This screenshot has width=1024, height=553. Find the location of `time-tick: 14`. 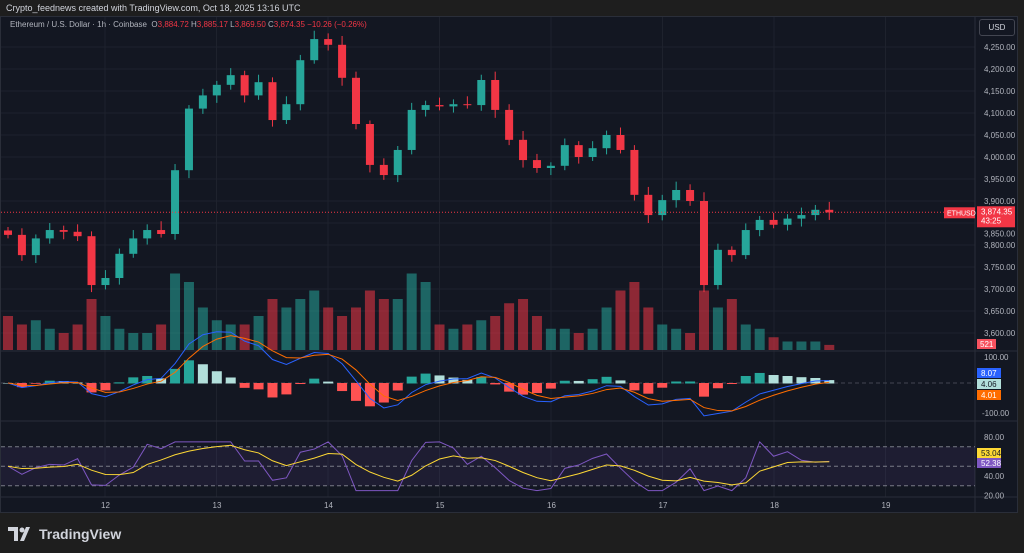

time-tick: 14 is located at coordinates (328, 505).